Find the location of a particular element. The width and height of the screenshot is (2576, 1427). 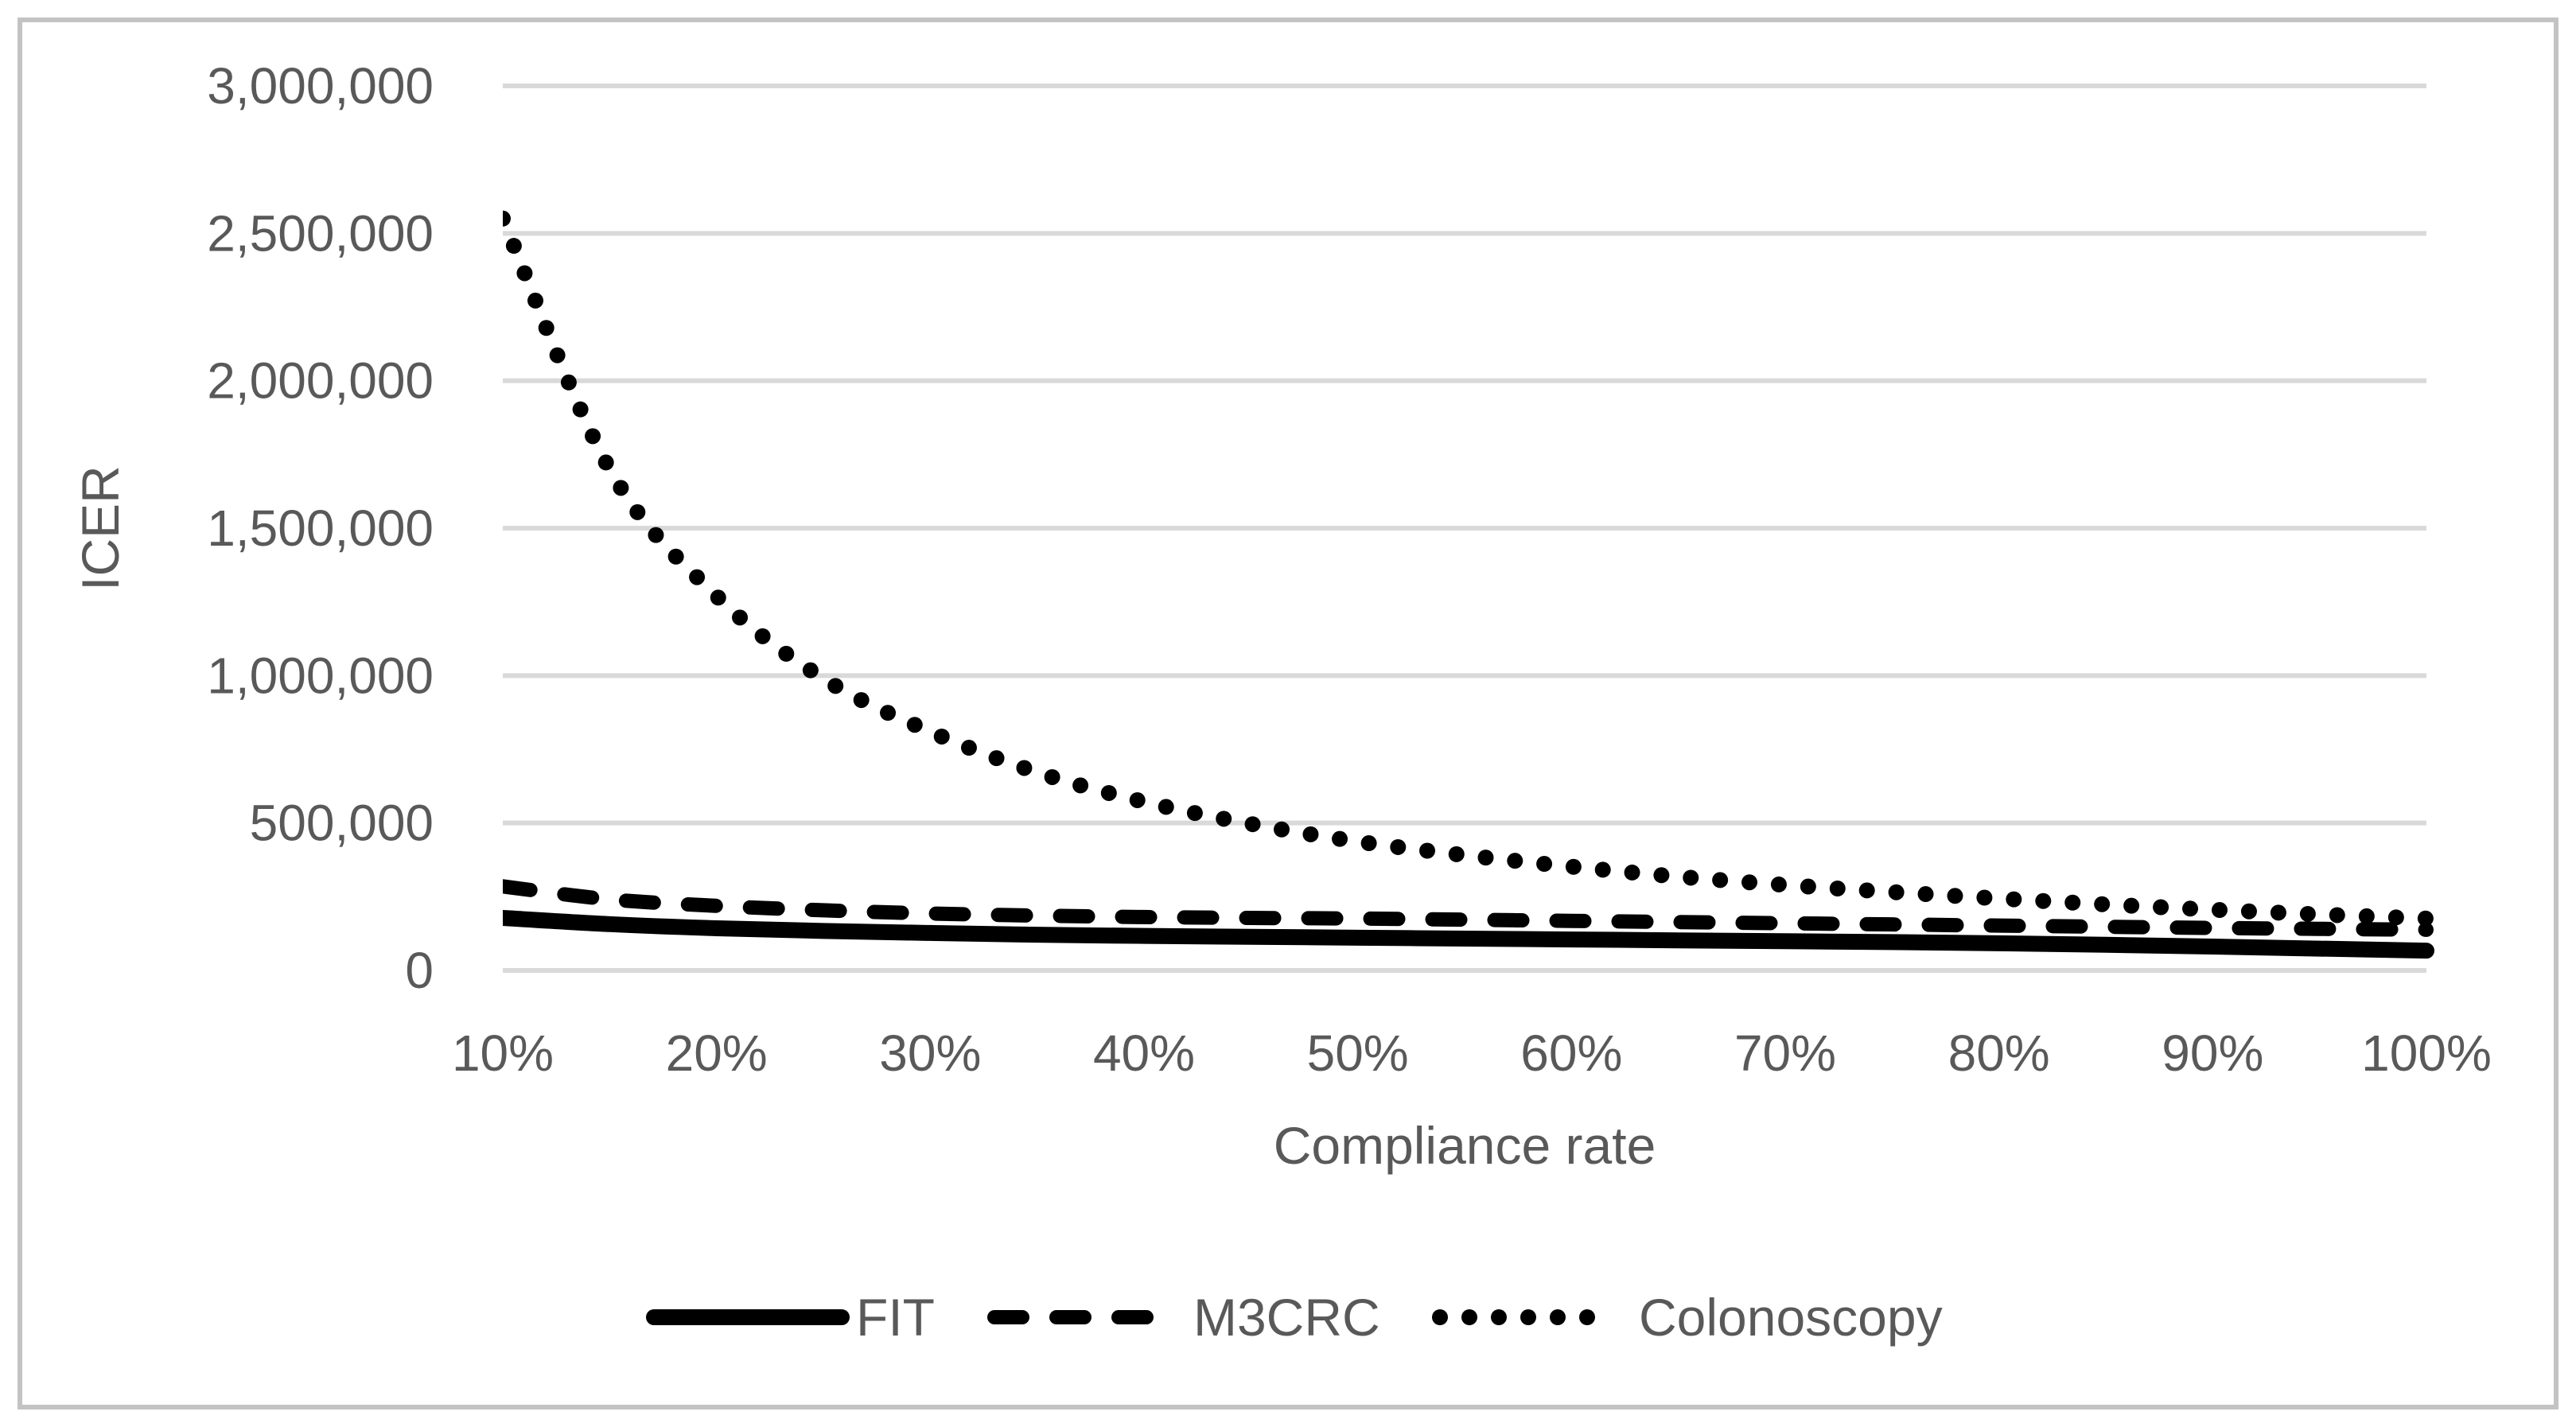

x-tick-label: 60% is located at coordinates (1571, 1053).